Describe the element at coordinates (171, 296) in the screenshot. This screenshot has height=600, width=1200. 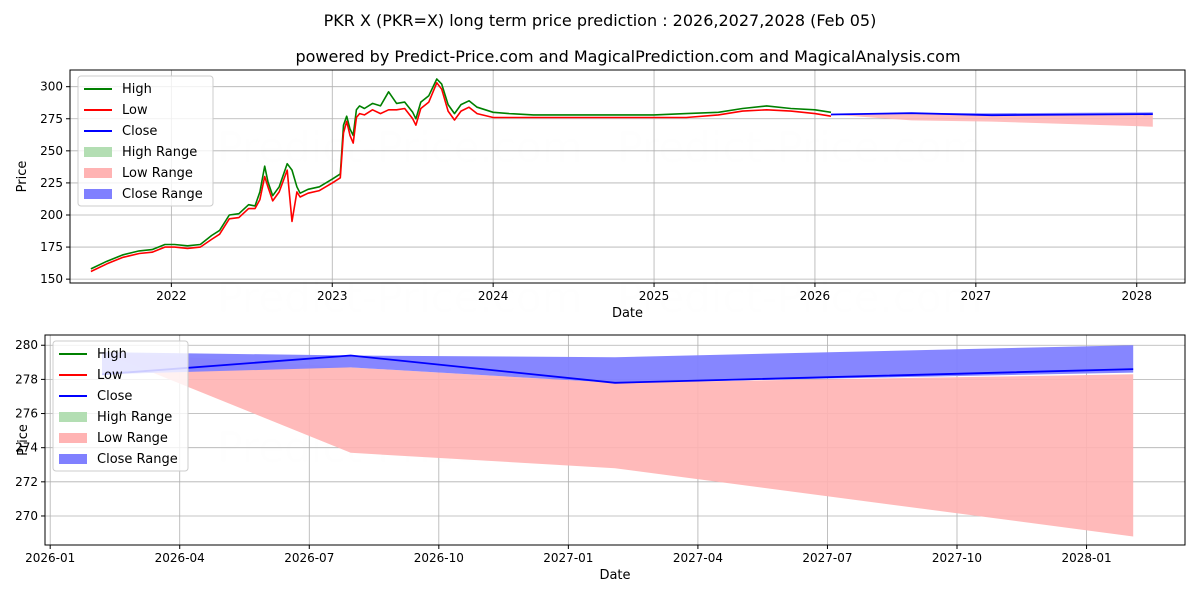
I see `x-tick-label: 2022` at that location.